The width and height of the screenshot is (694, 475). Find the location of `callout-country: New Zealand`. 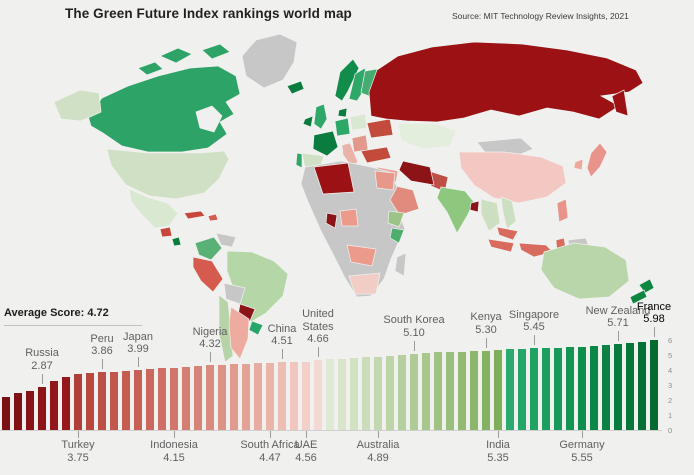

callout-country: New Zealand is located at coordinates (618, 310).